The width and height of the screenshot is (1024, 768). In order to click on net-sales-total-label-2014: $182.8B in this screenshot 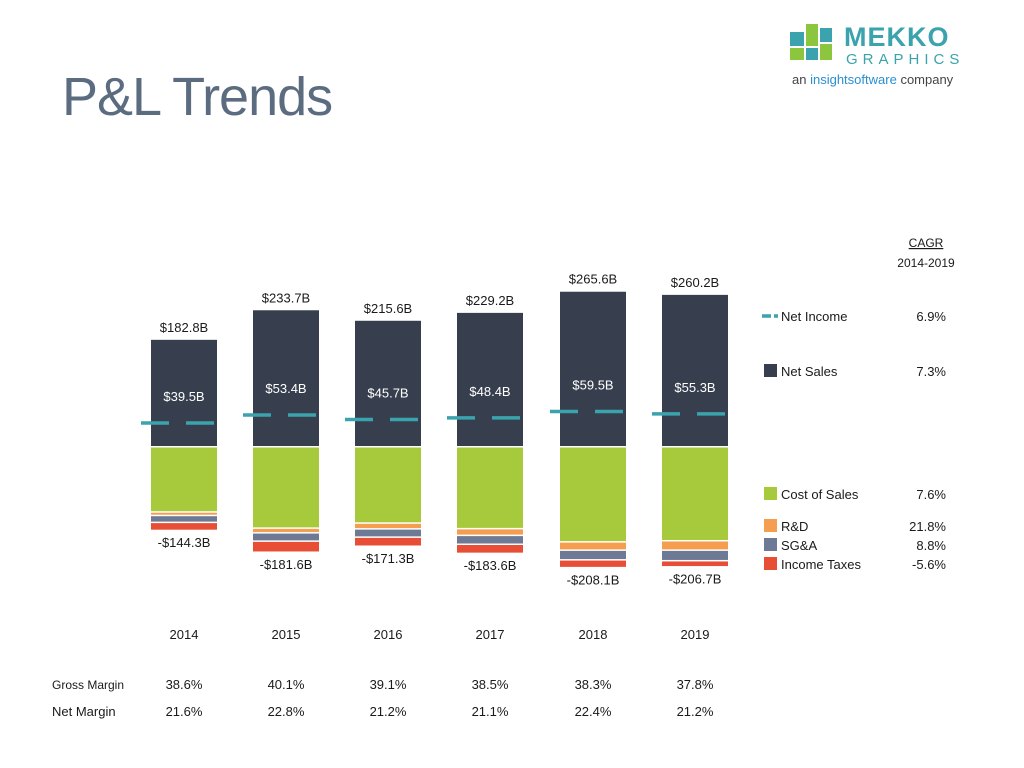, I will do `click(184, 327)`.